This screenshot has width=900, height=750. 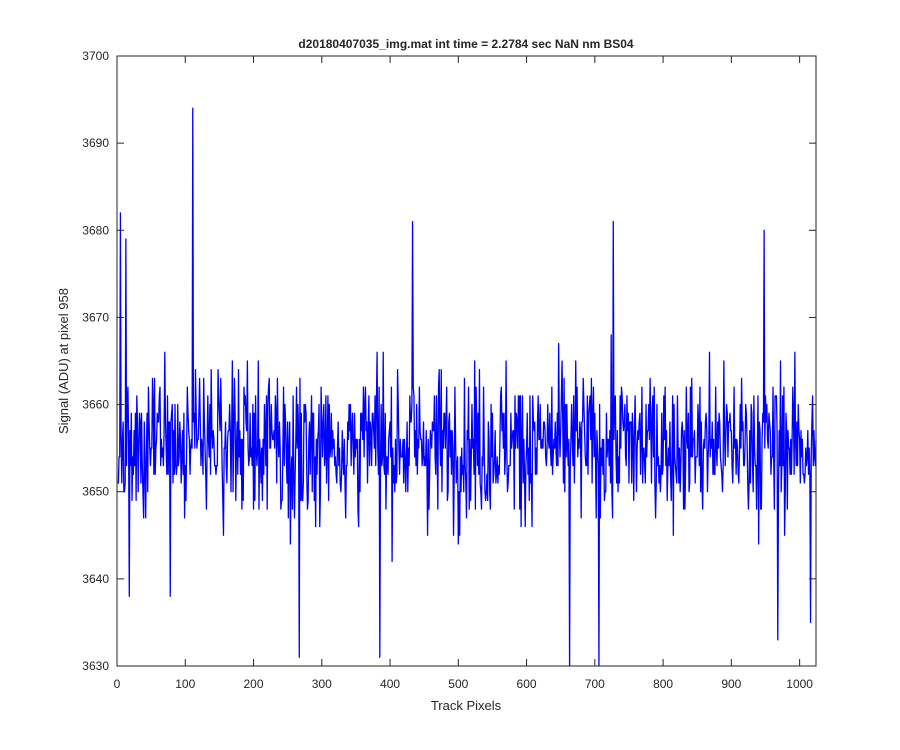 I want to click on y-tick-label: 3660, so click(x=95, y=405).